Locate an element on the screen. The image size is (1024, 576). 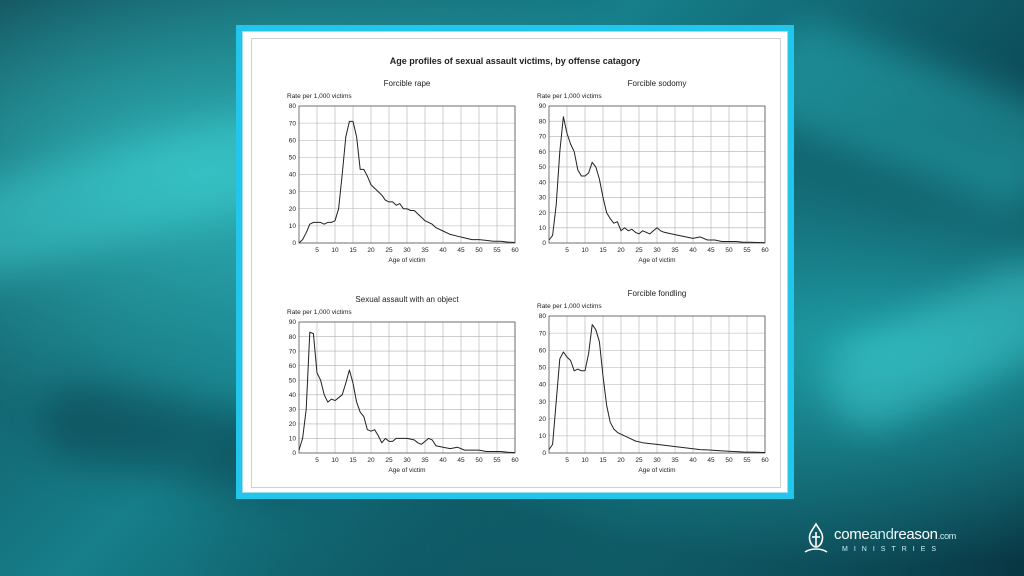
chart-1-xtick-label: 60 is located at coordinates (515, 250).